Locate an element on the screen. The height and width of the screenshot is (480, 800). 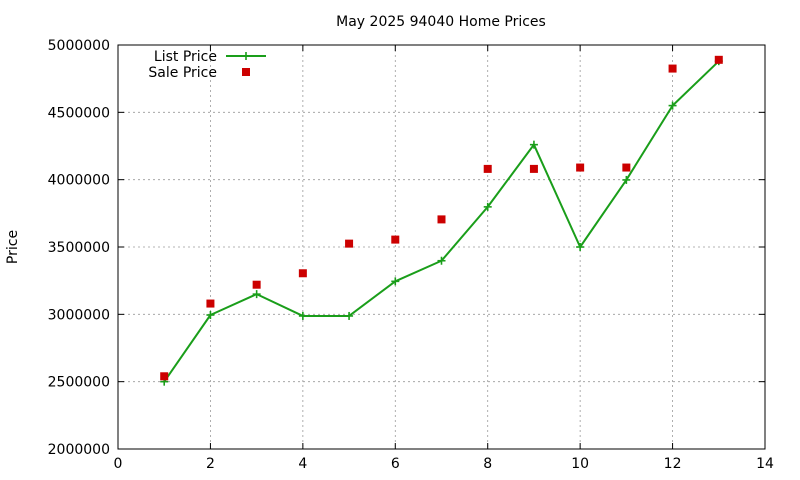
y-tick-label: 5000000 is located at coordinates (79, 46).